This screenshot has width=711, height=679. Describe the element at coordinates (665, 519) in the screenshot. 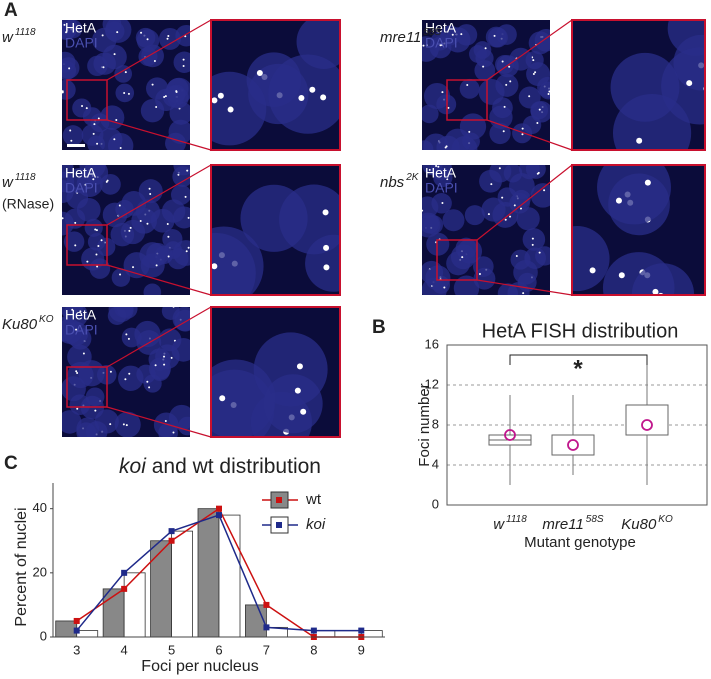

I see `genotype-sup: KO` at that location.